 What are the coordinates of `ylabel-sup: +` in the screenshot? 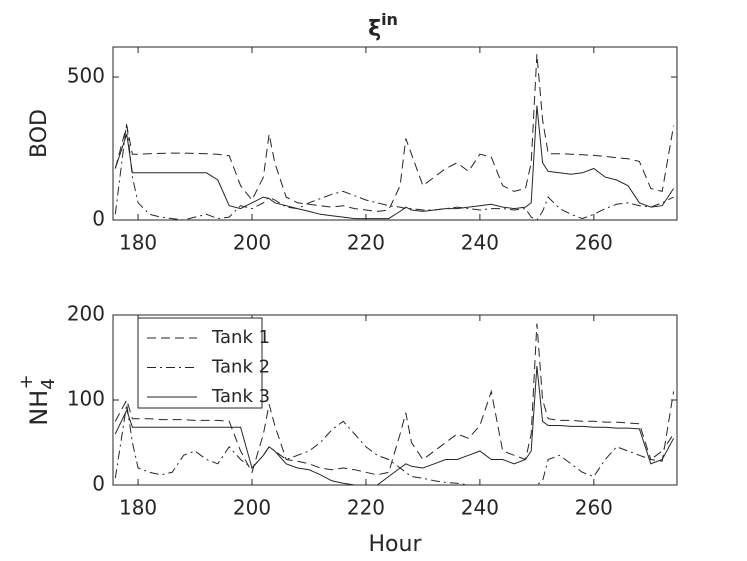 It's located at (26, 381).